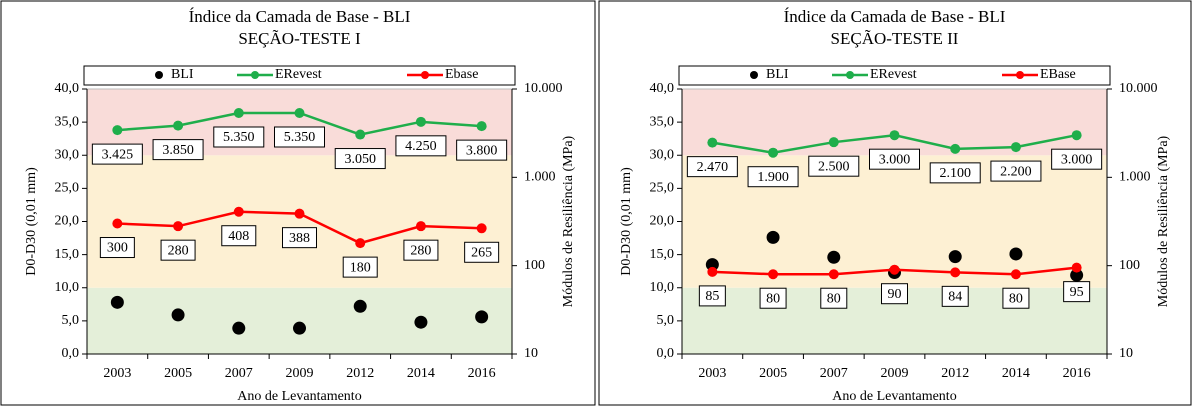 Image resolution: width=1192 pixels, height=406 pixels. I want to click on value-label: 3.425, so click(118, 154).